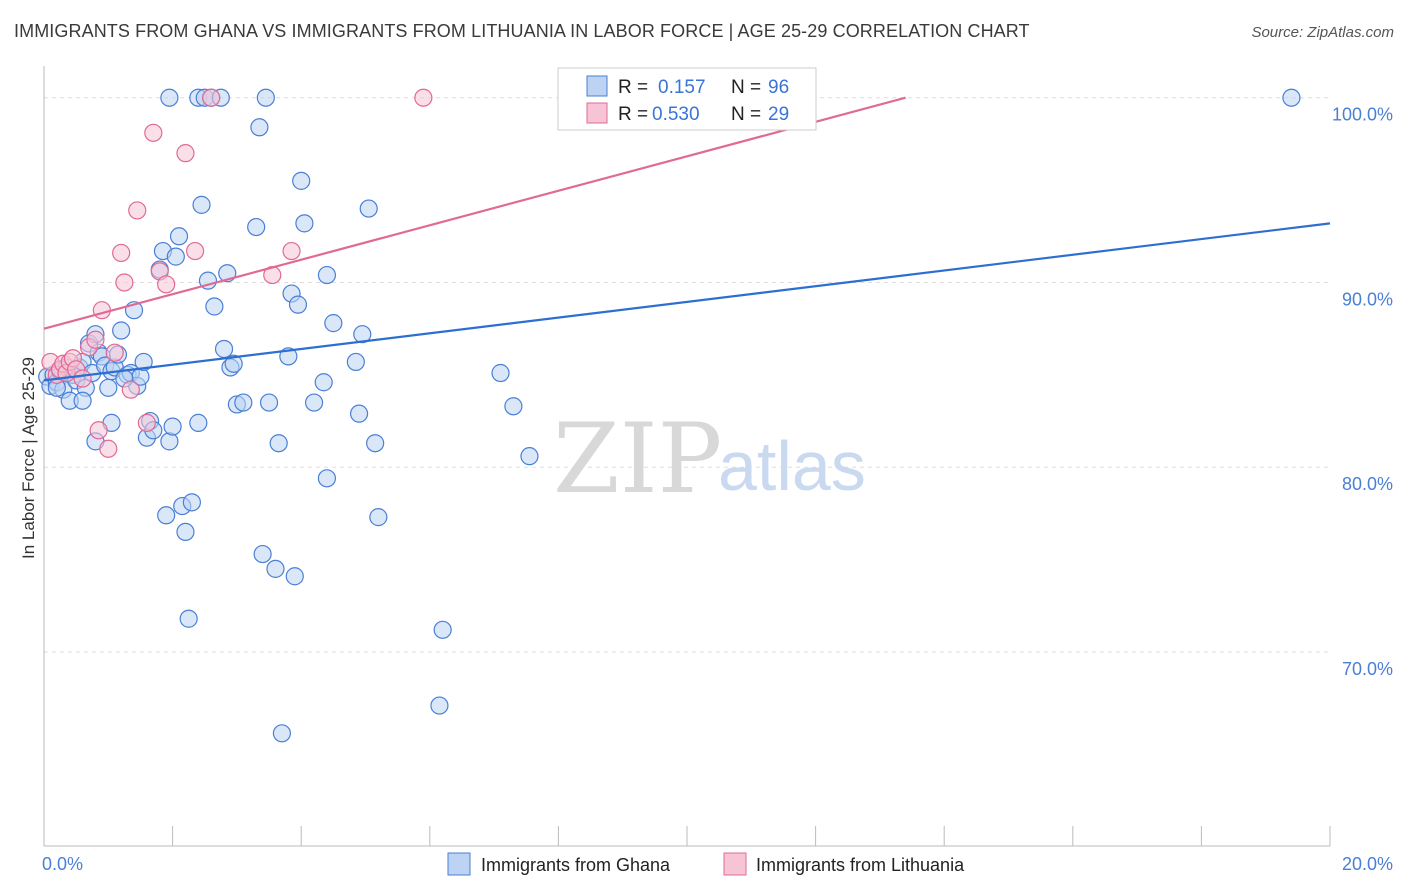  Describe the element at coordinates (1322, 32) in the screenshot. I see `source-credit: Source: ZipAtlas.com` at that location.